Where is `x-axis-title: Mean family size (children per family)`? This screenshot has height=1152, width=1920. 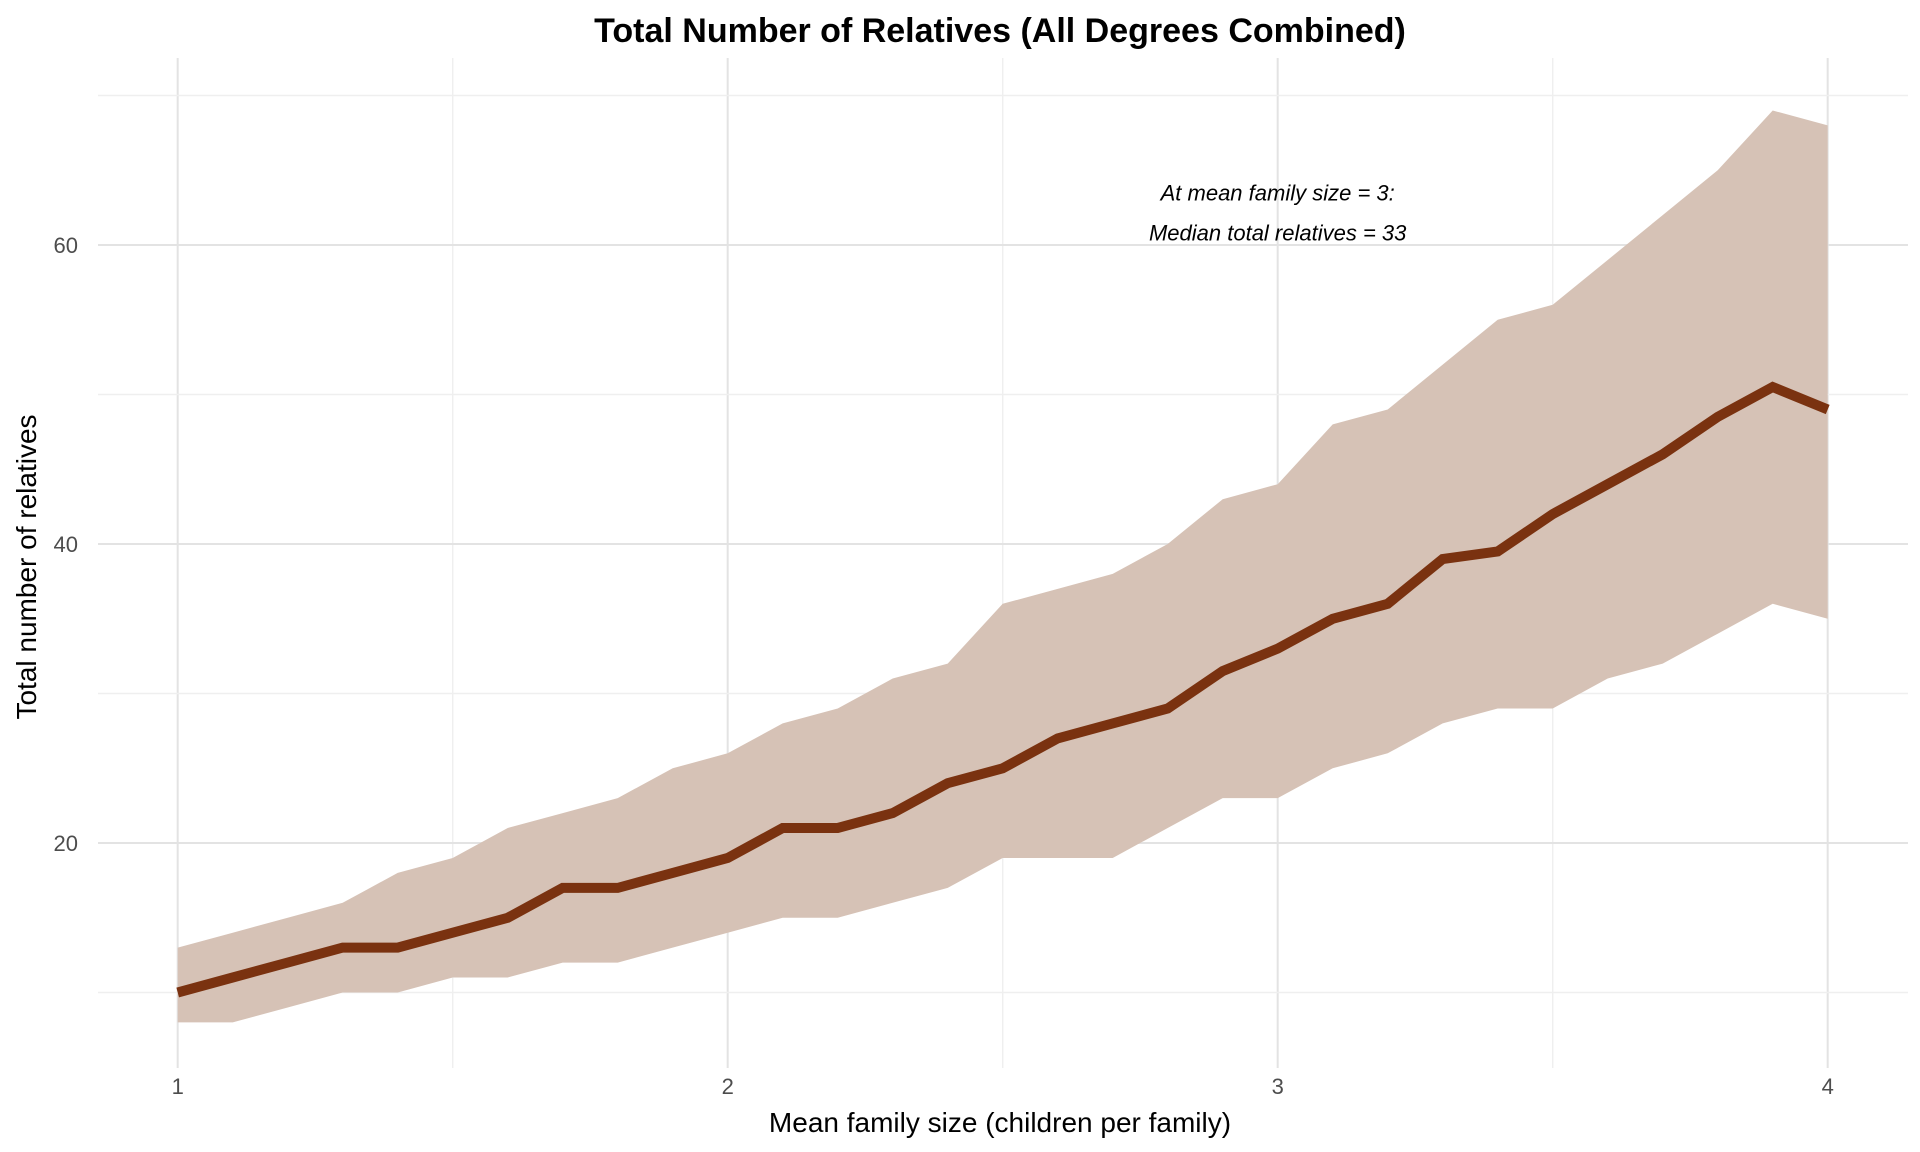 x-axis-title: Mean family size (children per family) is located at coordinates (1000, 1122).